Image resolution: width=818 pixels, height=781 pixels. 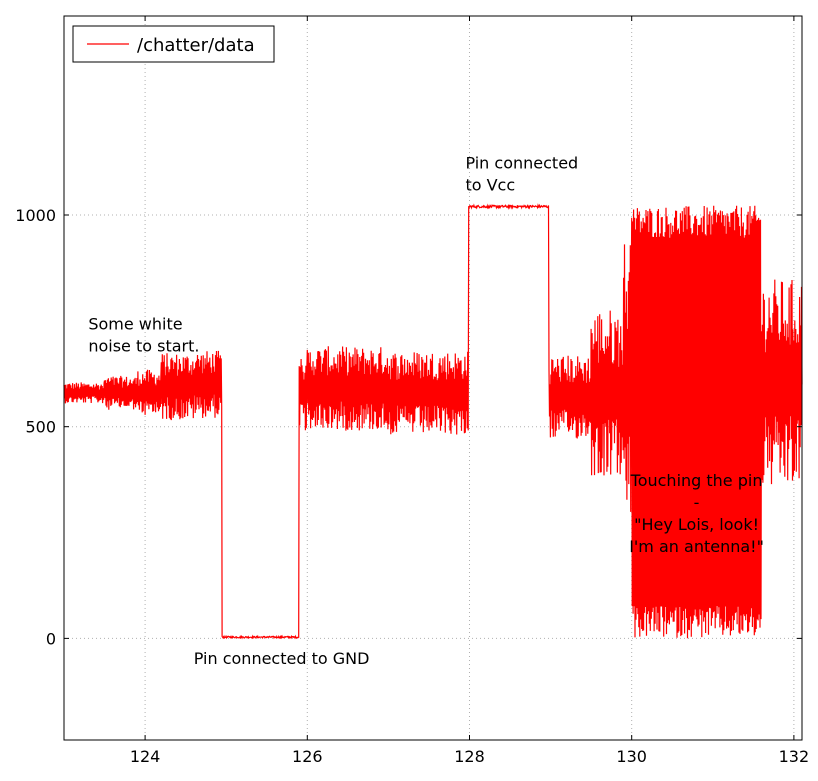 What do you see at coordinates (696, 480) in the screenshot?
I see `annotation-line: Touching the pin` at bounding box center [696, 480].